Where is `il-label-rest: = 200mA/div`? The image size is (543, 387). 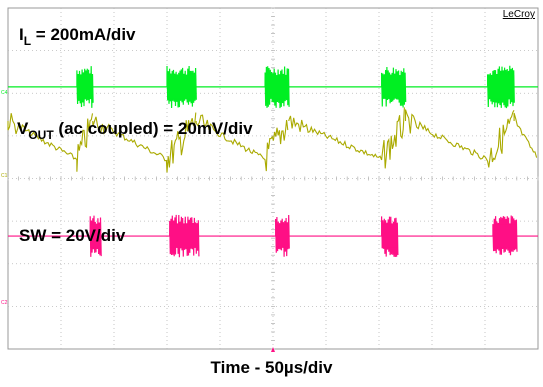 il-label-rest: = 200mA/div is located at coordinates (83, 34).